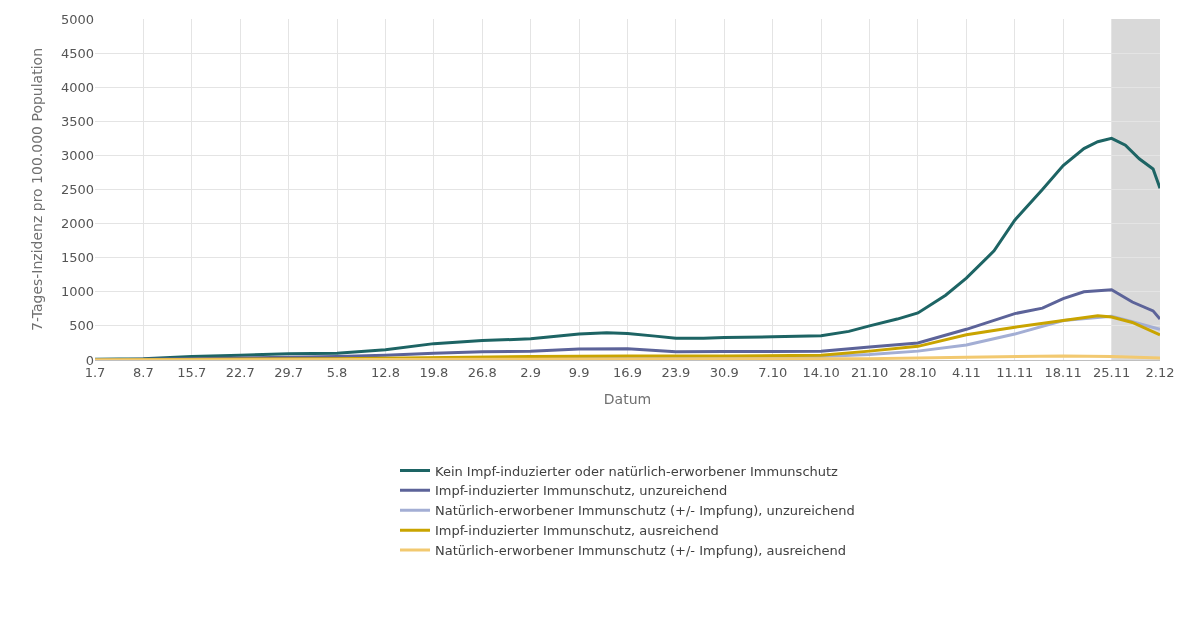 The height and width of the screenshot is (630, 1186). Describe the element at coordinates (581, 491) in the screenshot. I see `legend-label: Impf-induzierter Immunschutz, unzureichend` at that location.